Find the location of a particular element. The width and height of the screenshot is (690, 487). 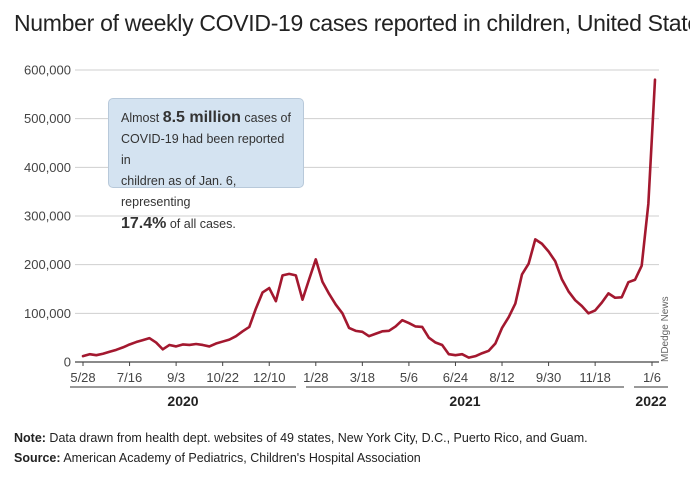

callout-line2: COVID-19 had been reported in is located at coordinates (203, 149).